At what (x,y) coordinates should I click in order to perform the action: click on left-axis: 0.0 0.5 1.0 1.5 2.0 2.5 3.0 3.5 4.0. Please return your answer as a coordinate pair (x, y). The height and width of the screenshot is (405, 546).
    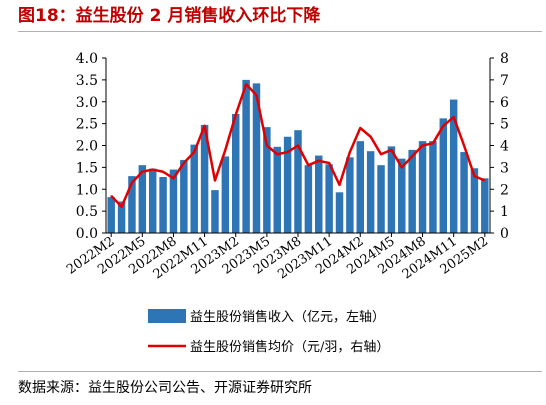
    Looking at the image, I should click on (91, 146).